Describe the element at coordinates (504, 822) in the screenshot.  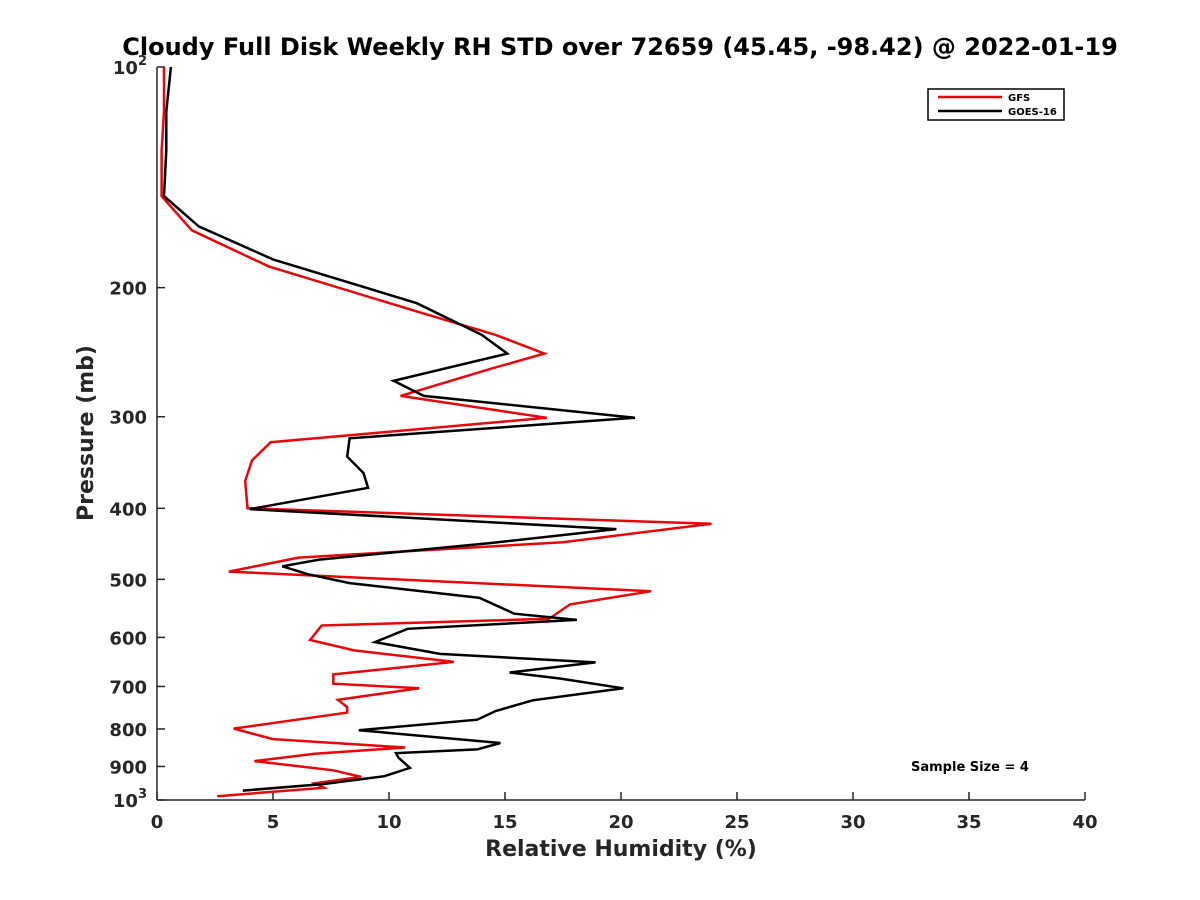
I see `x-tick-label: 15` at that location.